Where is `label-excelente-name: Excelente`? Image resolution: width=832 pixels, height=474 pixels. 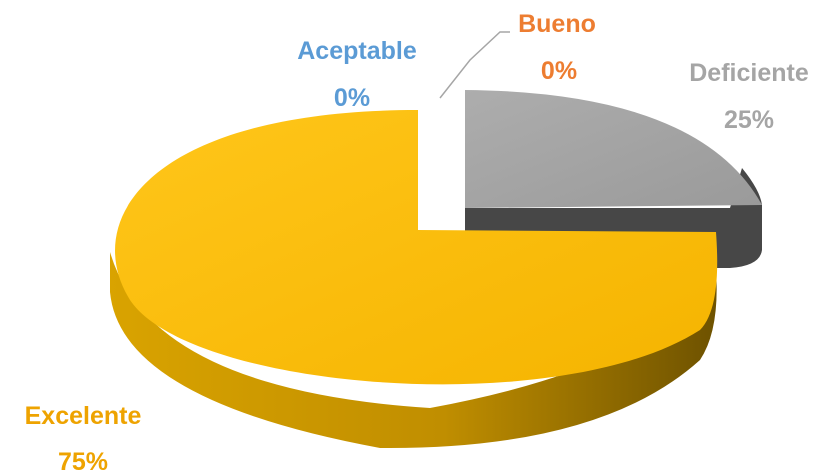 label-excelente-name: Excelente is located at coordinates (83, 416).